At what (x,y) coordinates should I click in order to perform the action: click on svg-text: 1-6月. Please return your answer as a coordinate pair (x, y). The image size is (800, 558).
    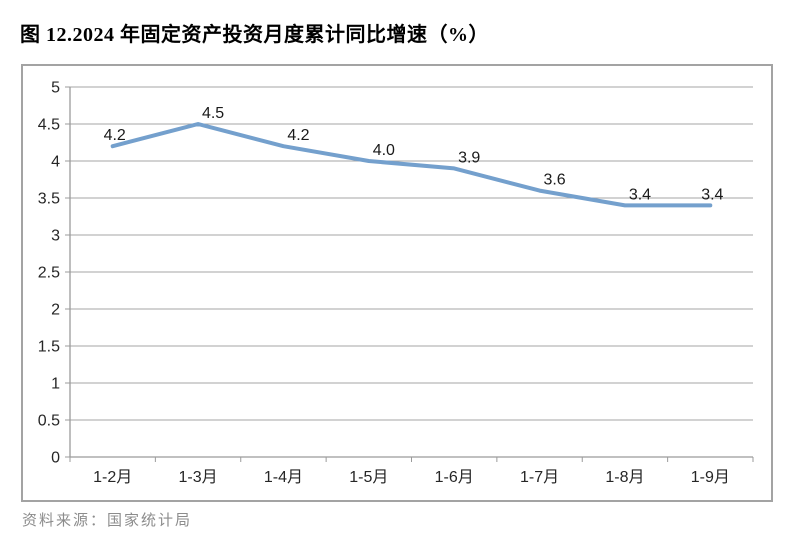
    Looking at the image, I should click on (454, 477).